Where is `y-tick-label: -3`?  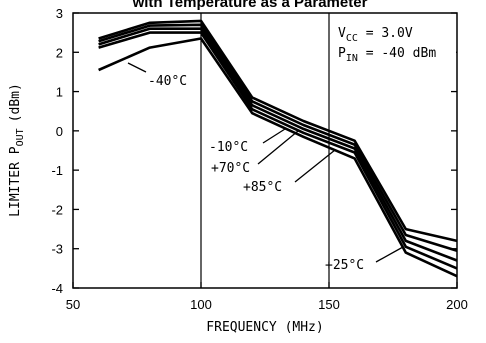
y-tick-label: -3 is located at coordinates (57, 249).